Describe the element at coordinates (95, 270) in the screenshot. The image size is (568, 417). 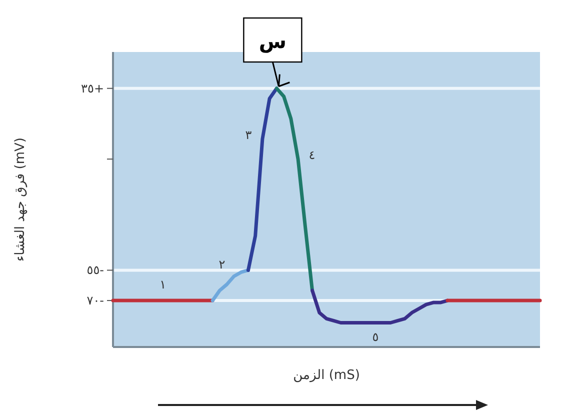
I see `y-tick-label: ٥٥-` at that location.